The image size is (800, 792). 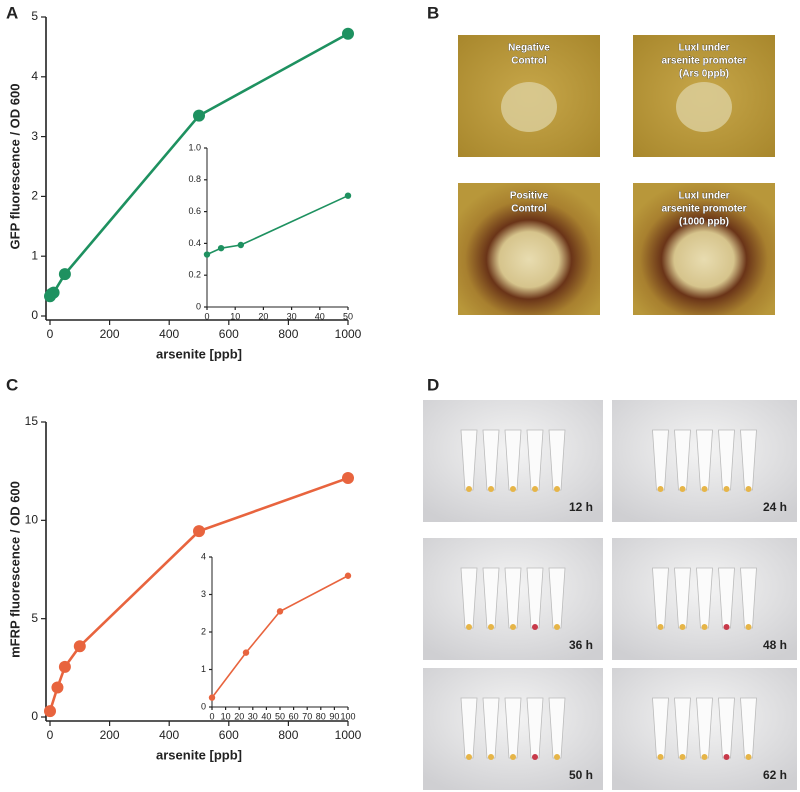 What do you see at coordinates (229, 334) in the screenshot?
I see `x-tick-label: 600` at bounding box center [229, 334].